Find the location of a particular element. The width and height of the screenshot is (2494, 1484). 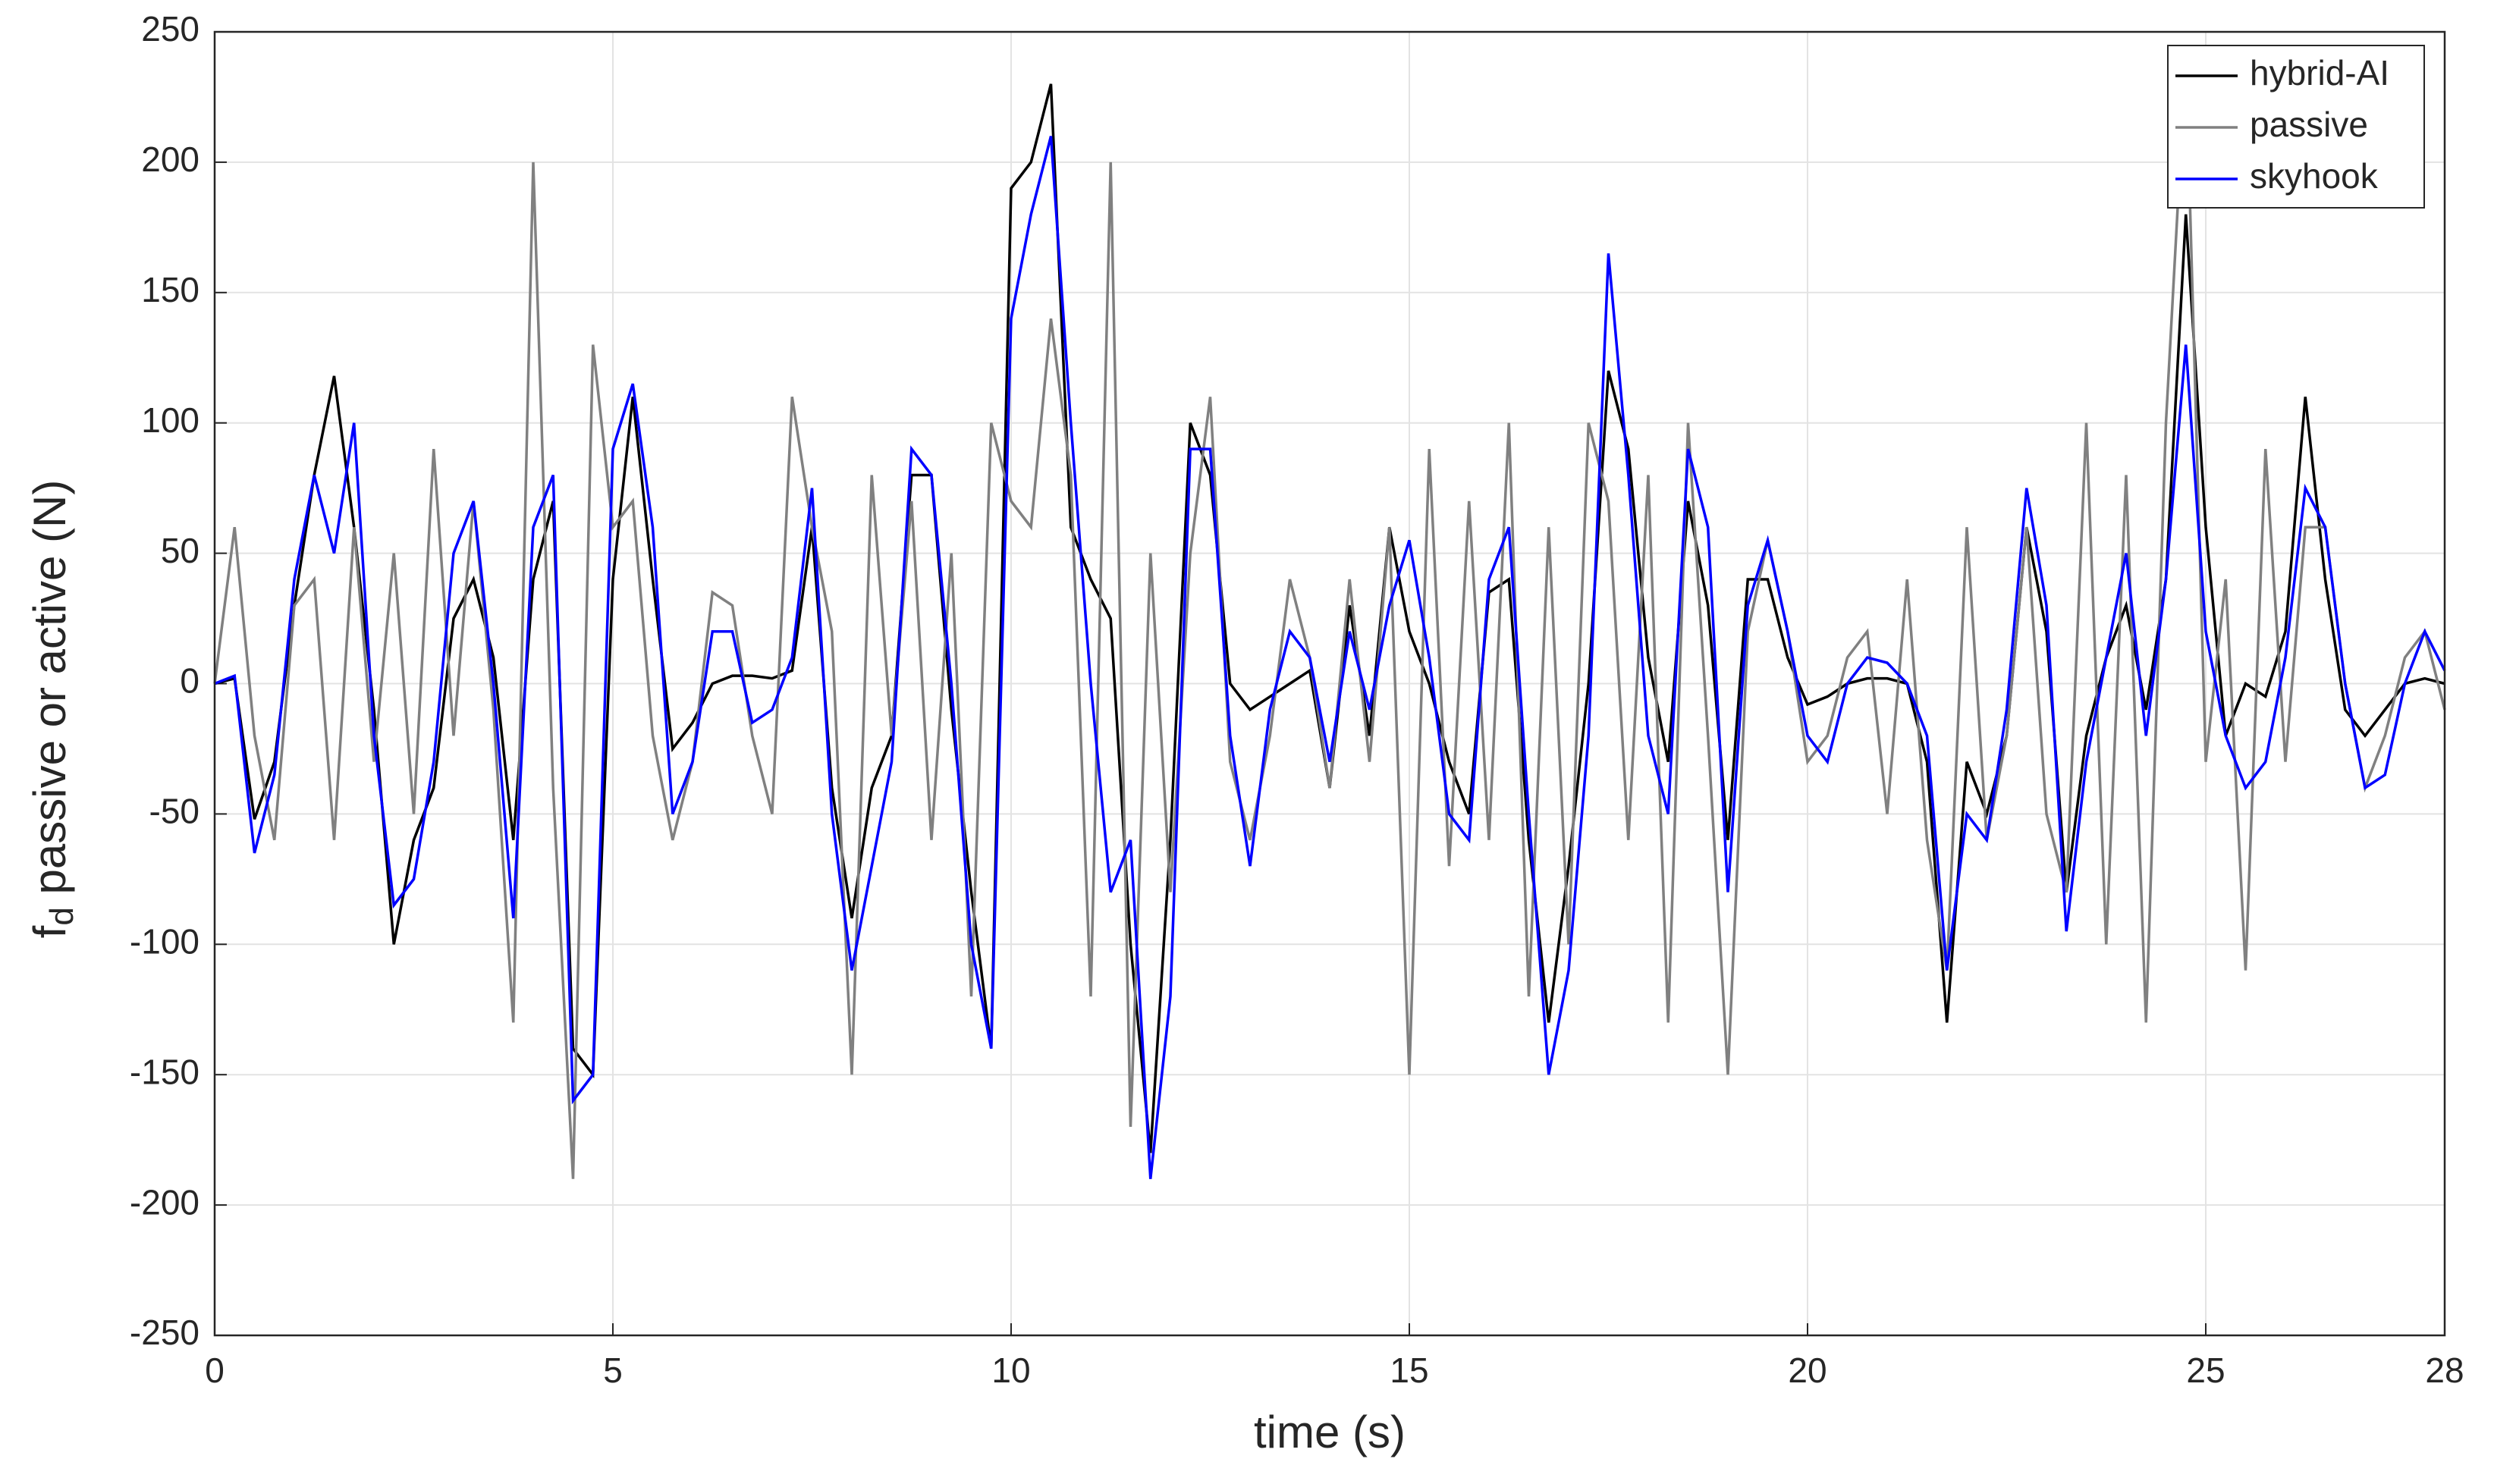

legend-label: skyhook is located at coordinates (2314, 176).